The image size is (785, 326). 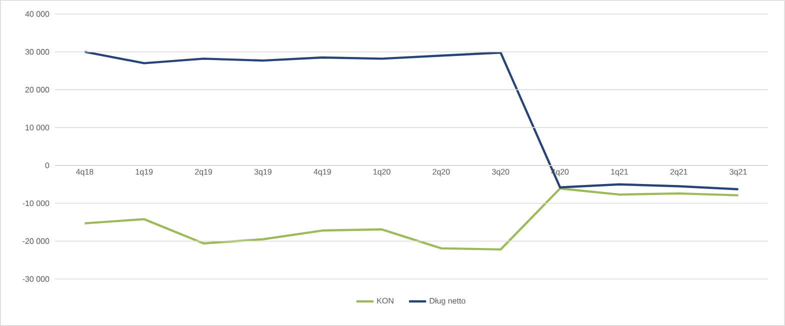 What do you see at coordinates (679, 172) in the screenshot?
I see `x-tick-label: 2q21` at bounding box center [679, 172].